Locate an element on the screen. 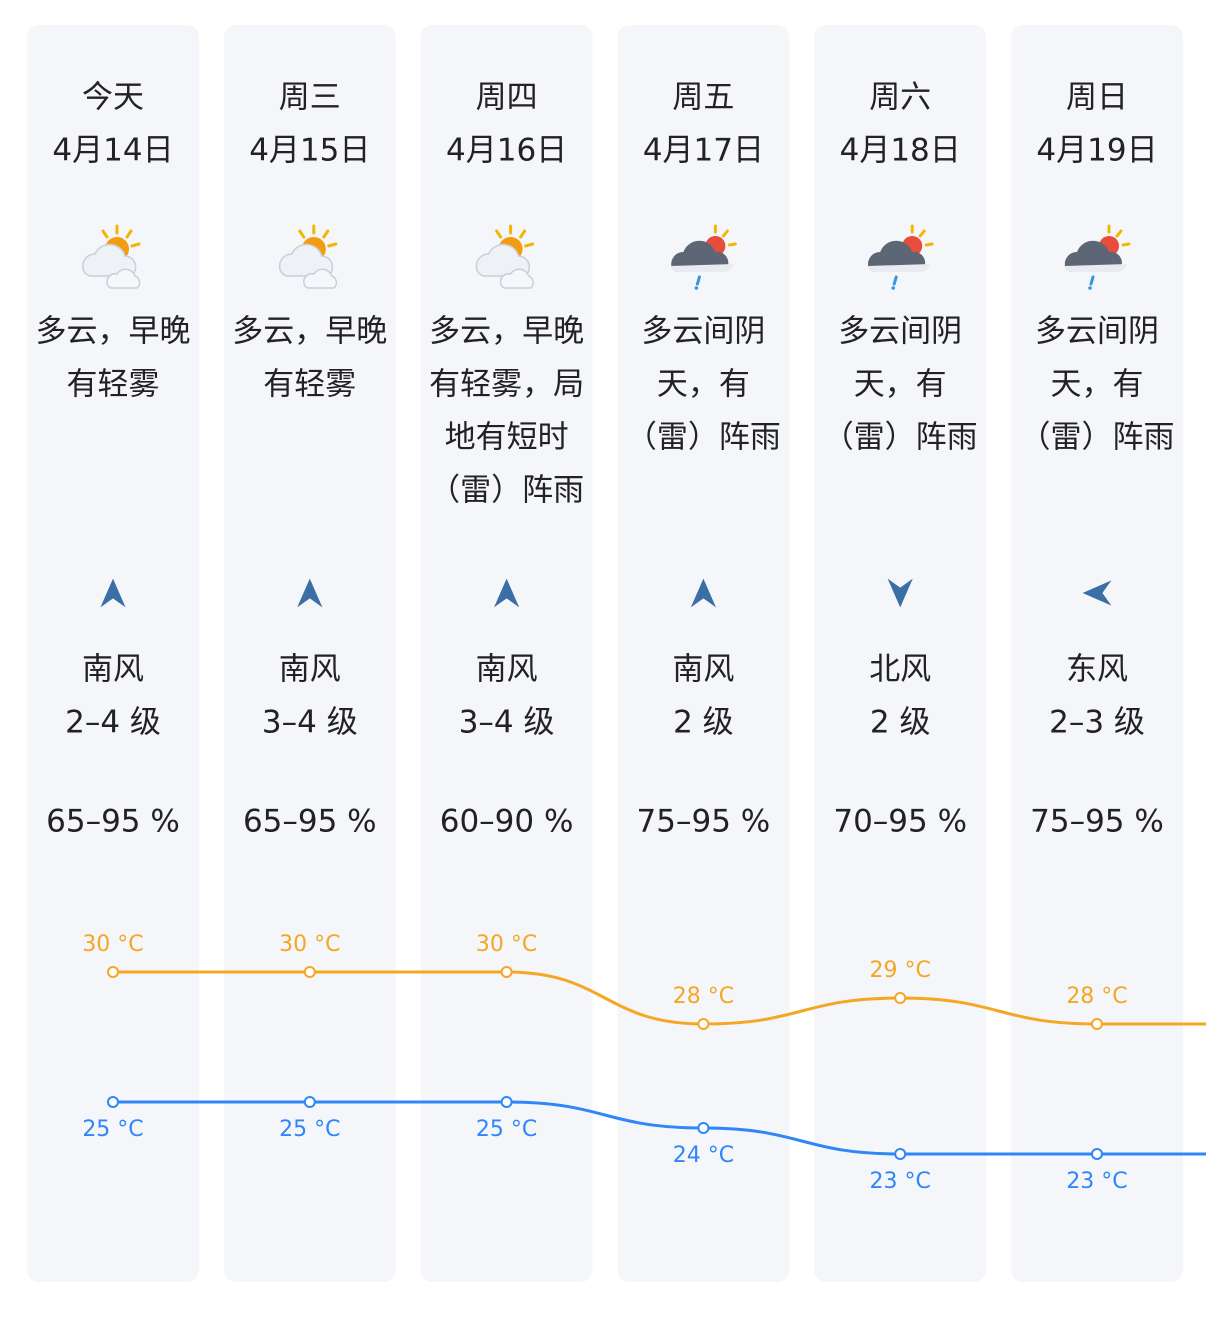 The height and width of the screenshot is (1320, 1206). weekday: 周日 is located at coordinates (1097, 98).